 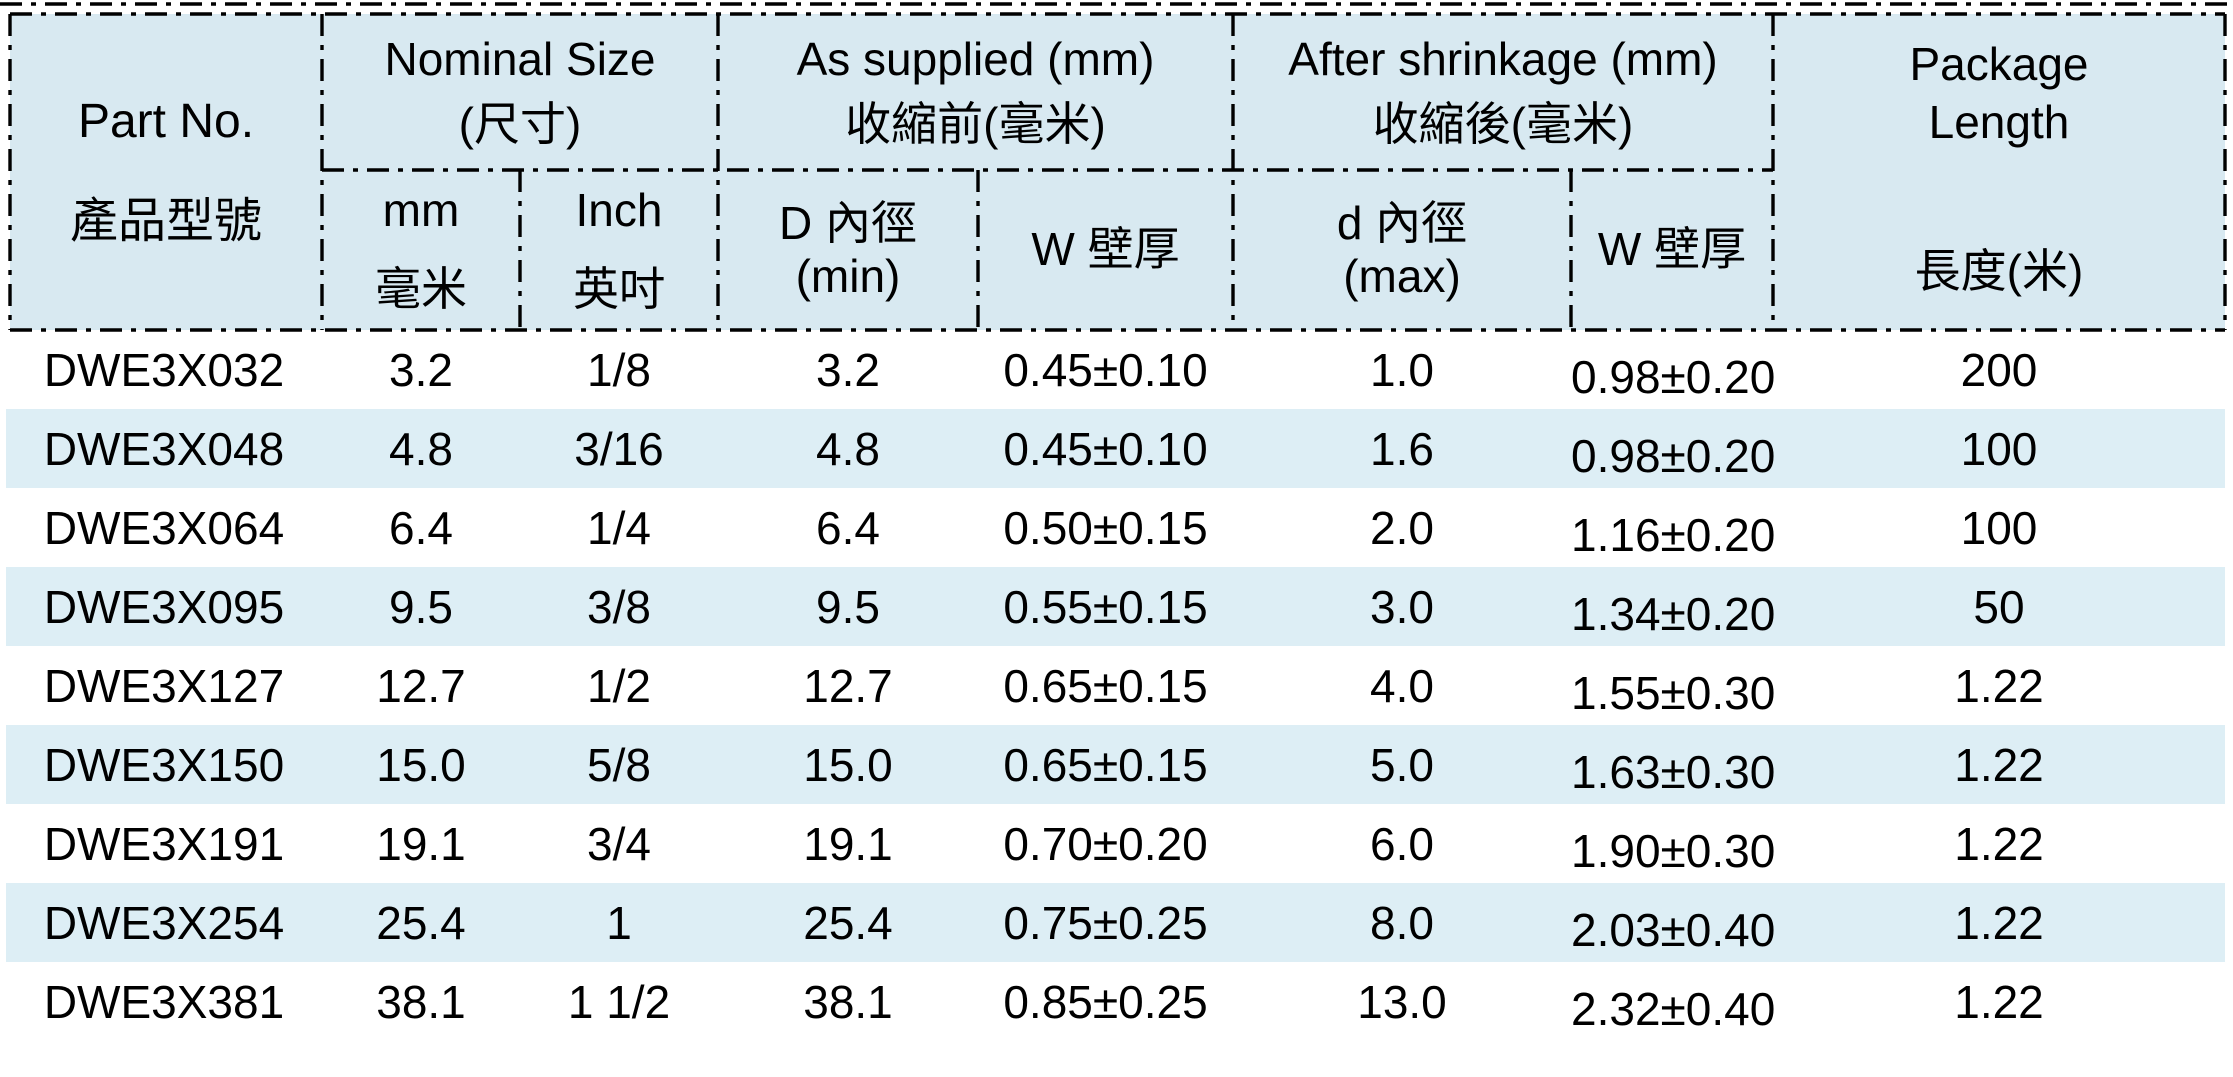 What do you see at coordinates (848, 1001) in the screenshot?
I see `cell-d-min: 38.1` at bounding box center [848, 1001].